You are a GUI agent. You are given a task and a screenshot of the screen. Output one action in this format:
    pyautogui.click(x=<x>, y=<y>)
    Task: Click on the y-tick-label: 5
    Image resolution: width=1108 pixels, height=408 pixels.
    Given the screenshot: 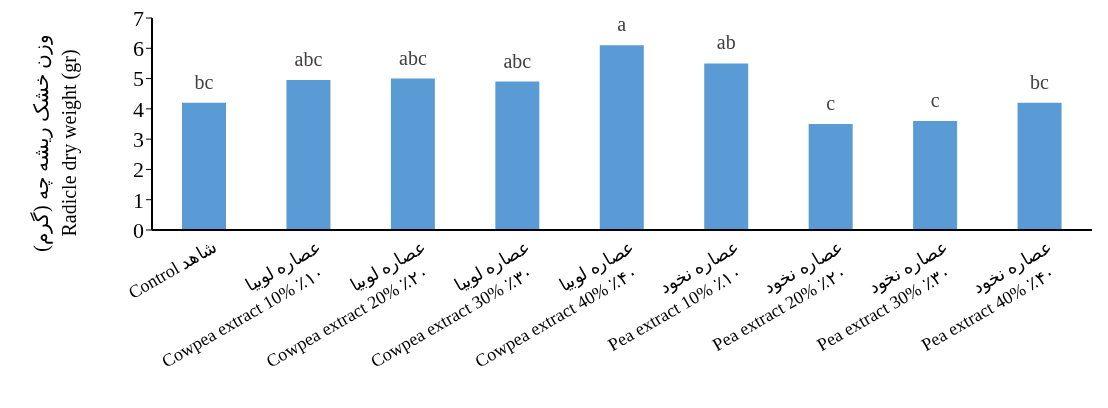 What is the action you would take?
    pyautogui.click(x=138, y=79)
    